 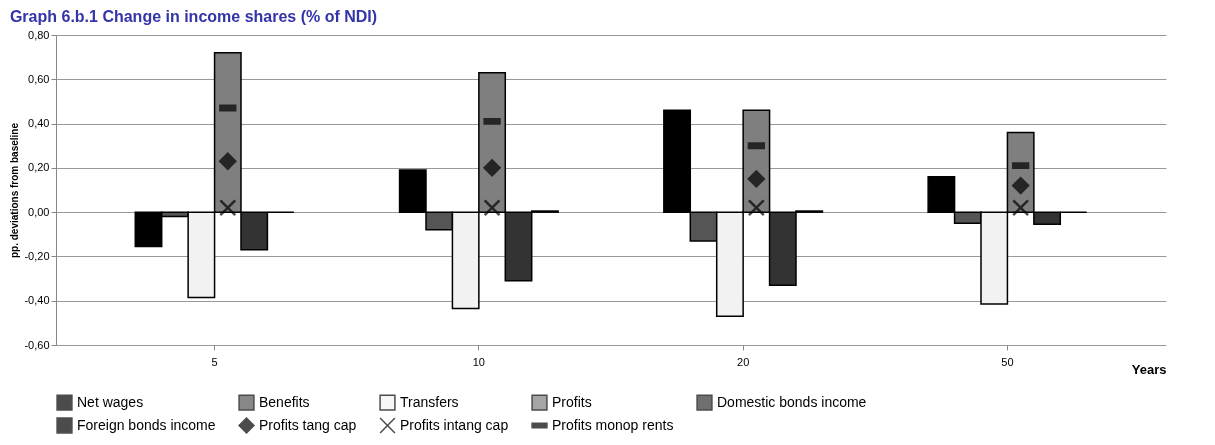 I want to click on y-tick-label: 0,00, so click(x=39, y=211).